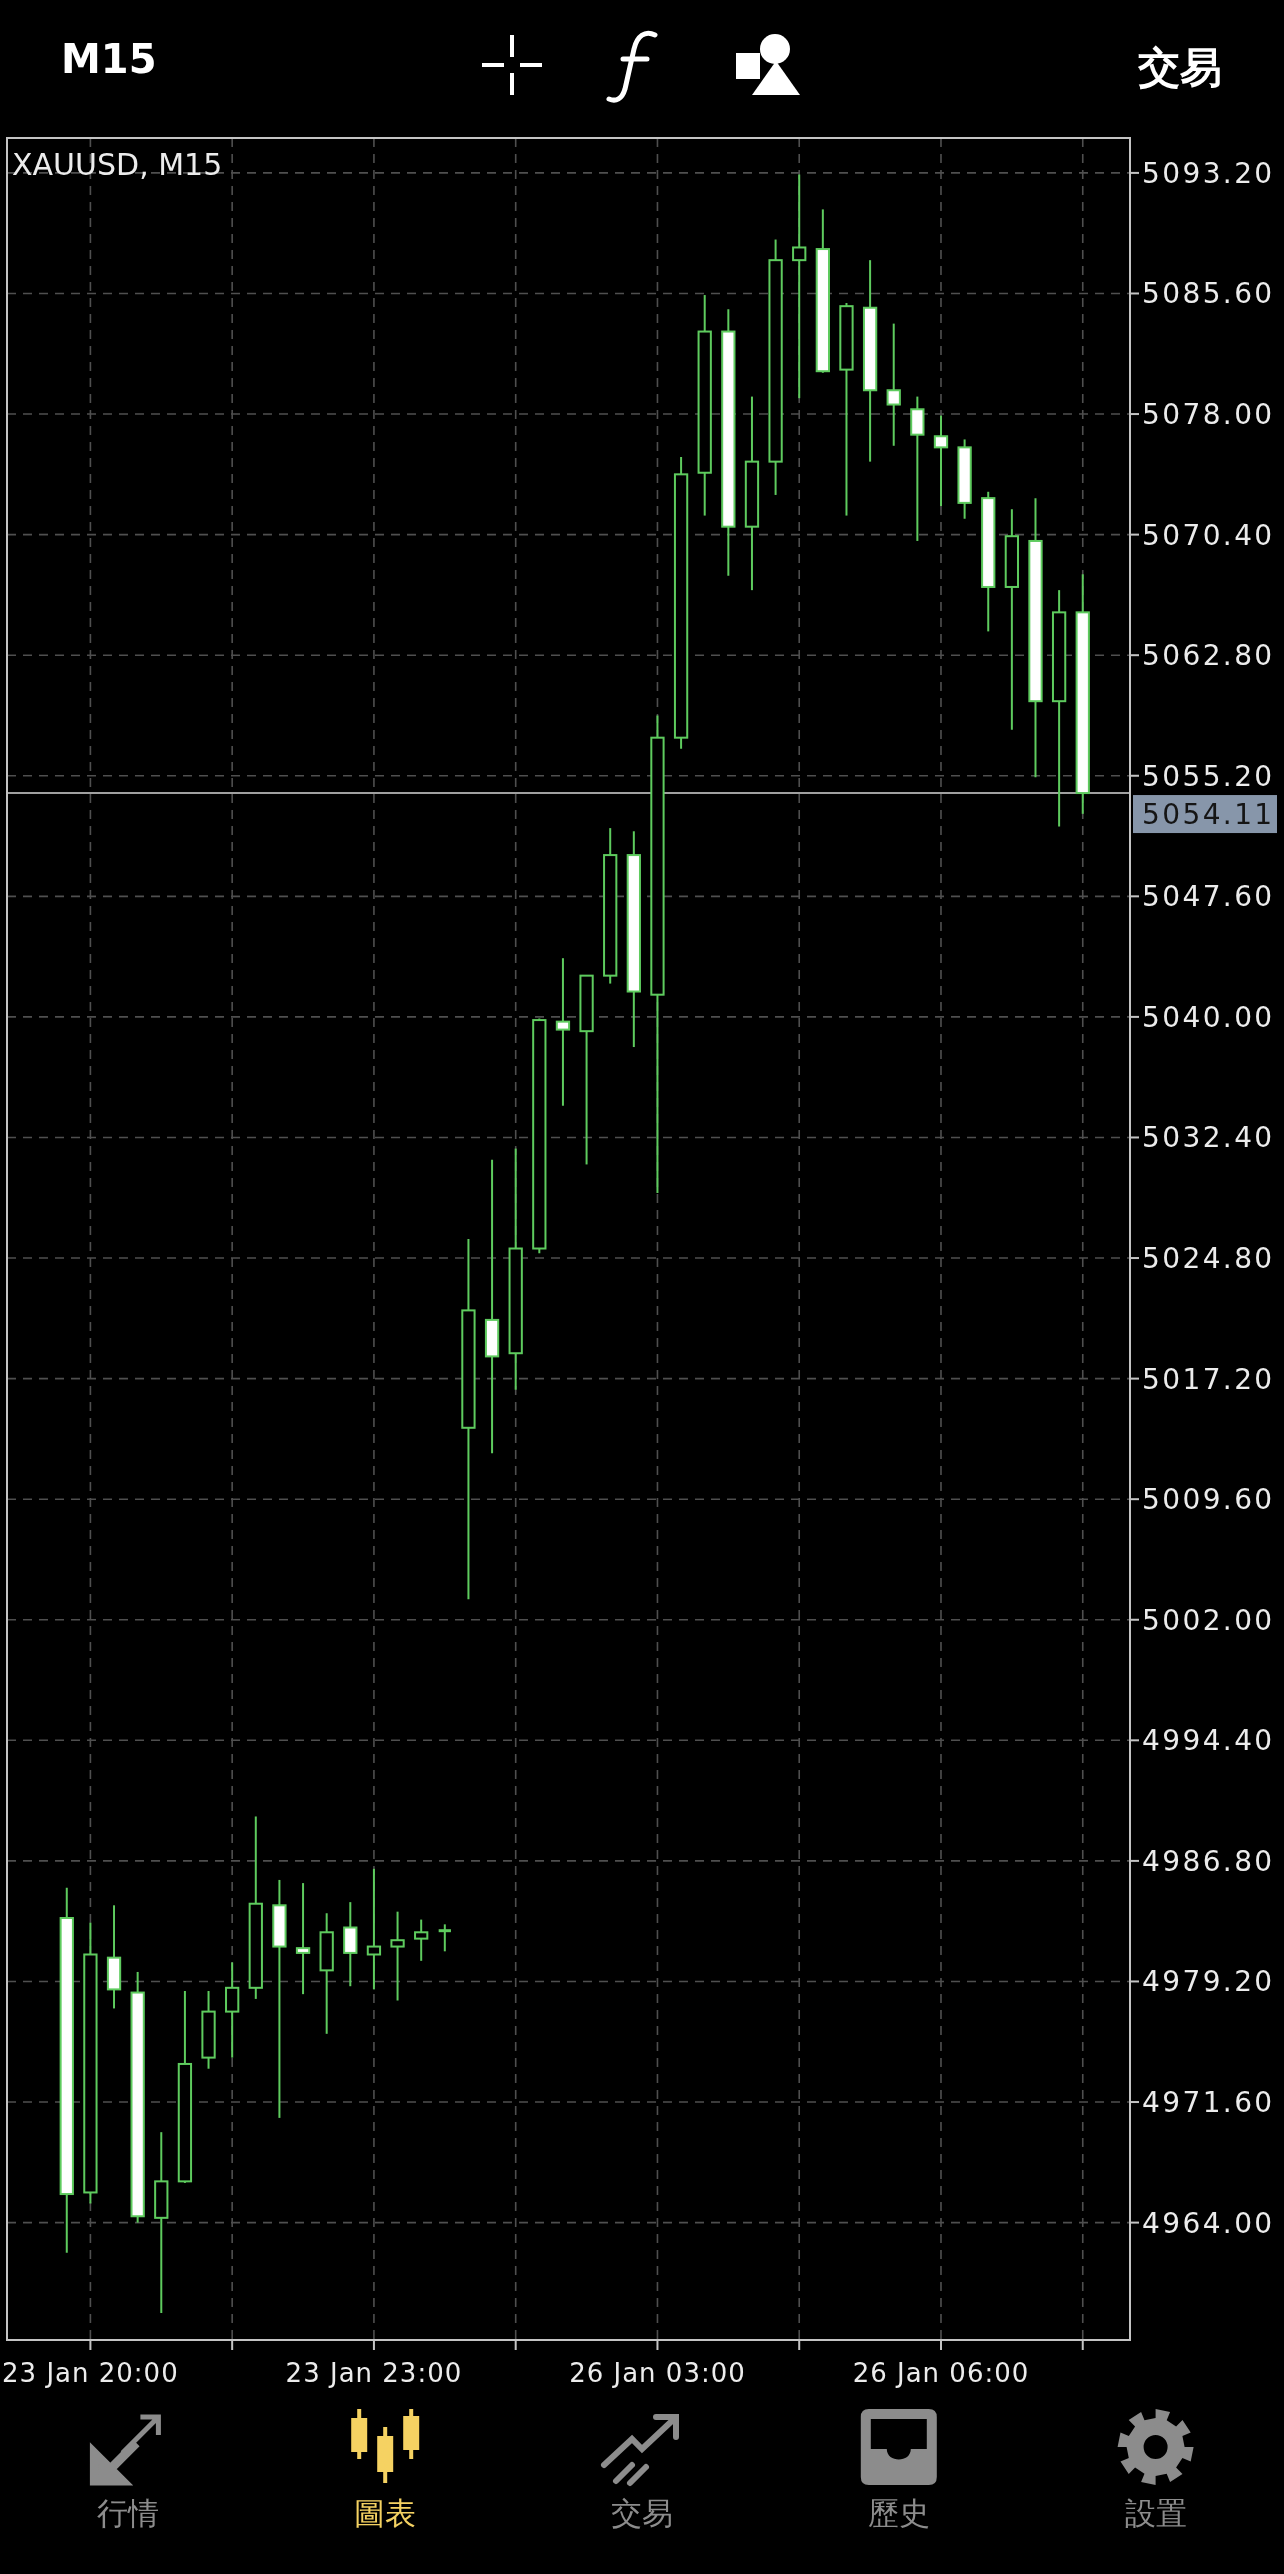  I want to click on text: 行情, so click(128, 2513).